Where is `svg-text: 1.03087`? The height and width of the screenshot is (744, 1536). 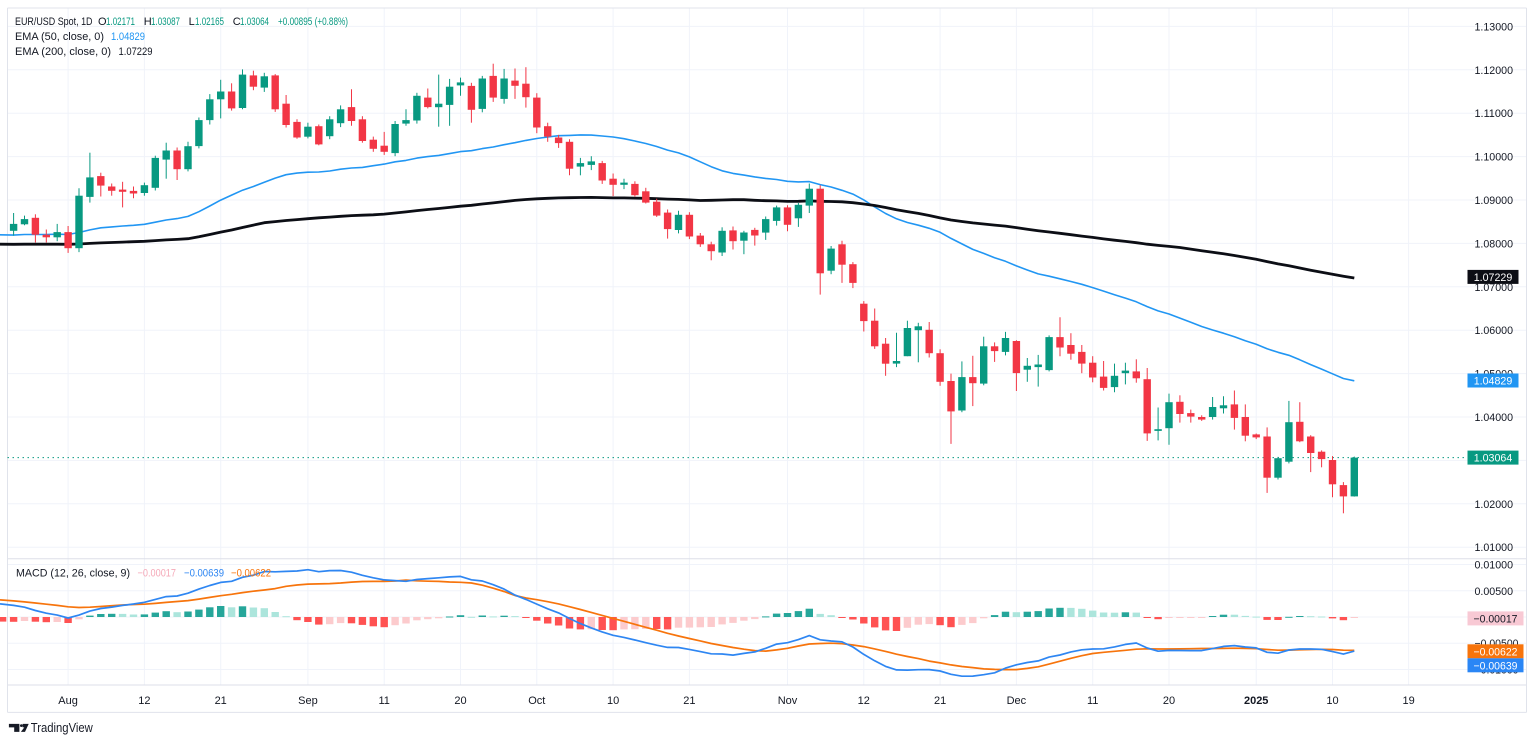 svg-text: 1.03087 is located at coordinates (165, 22).